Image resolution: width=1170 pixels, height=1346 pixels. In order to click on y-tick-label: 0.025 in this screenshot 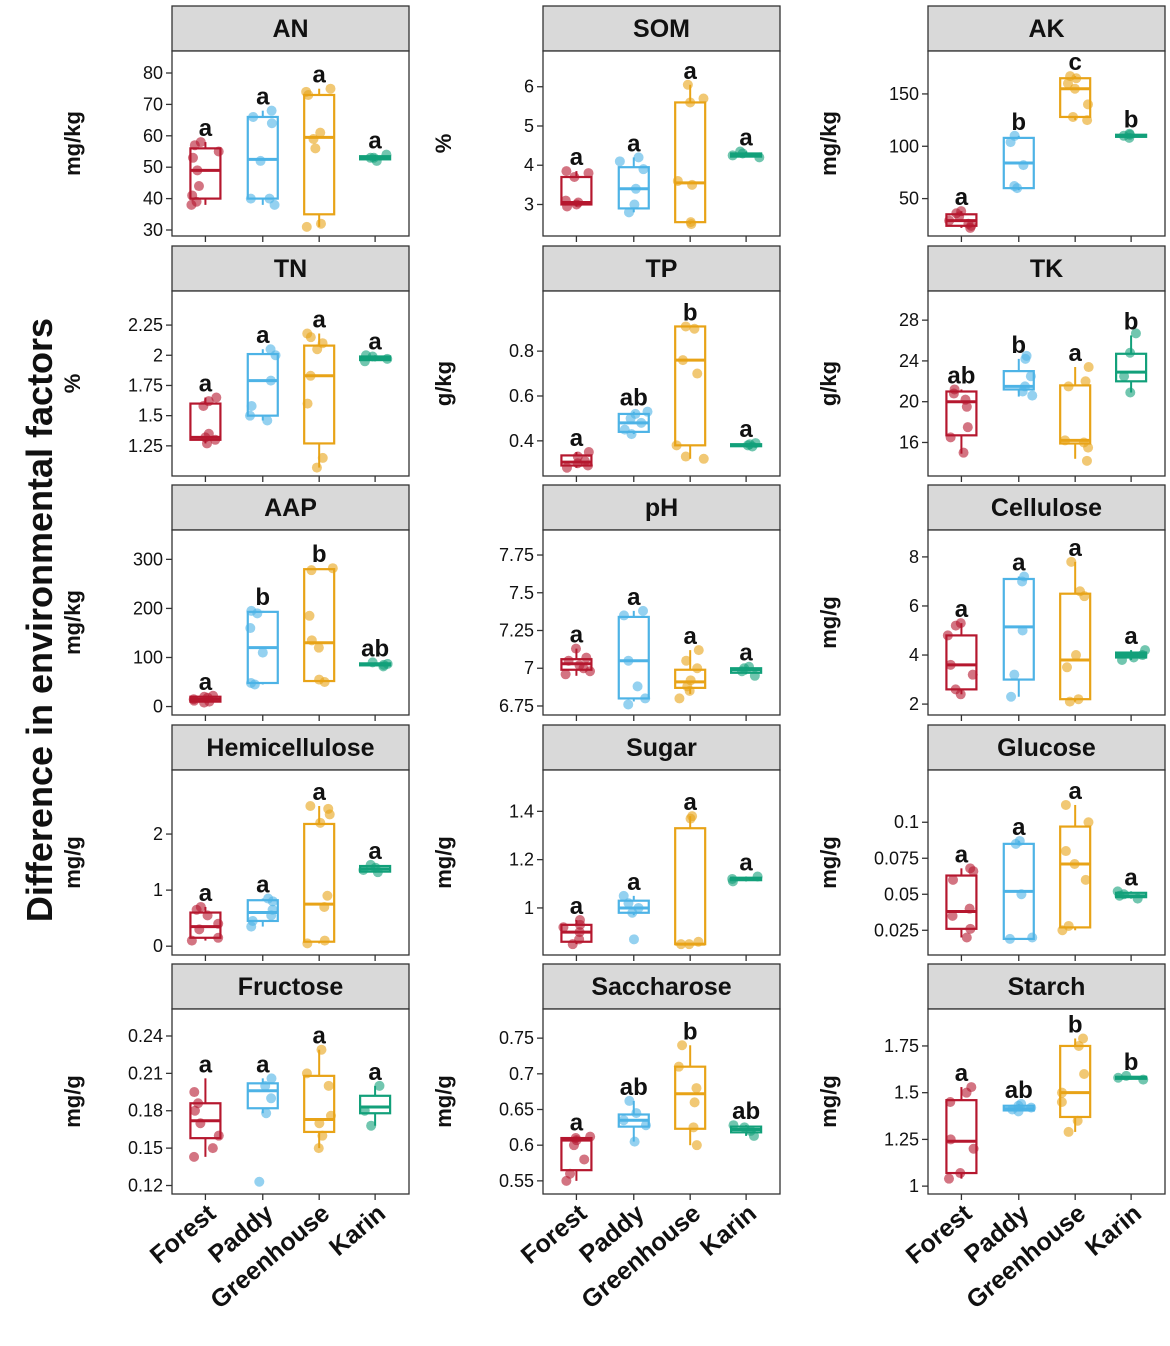, I will do `click(896, 930)`.